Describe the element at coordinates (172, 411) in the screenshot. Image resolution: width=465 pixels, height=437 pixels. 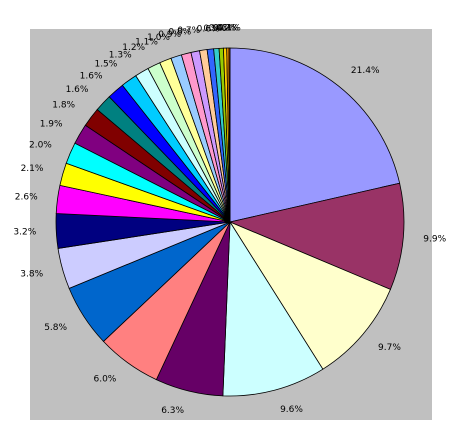
I see `data-label: 6.3%` at that location.